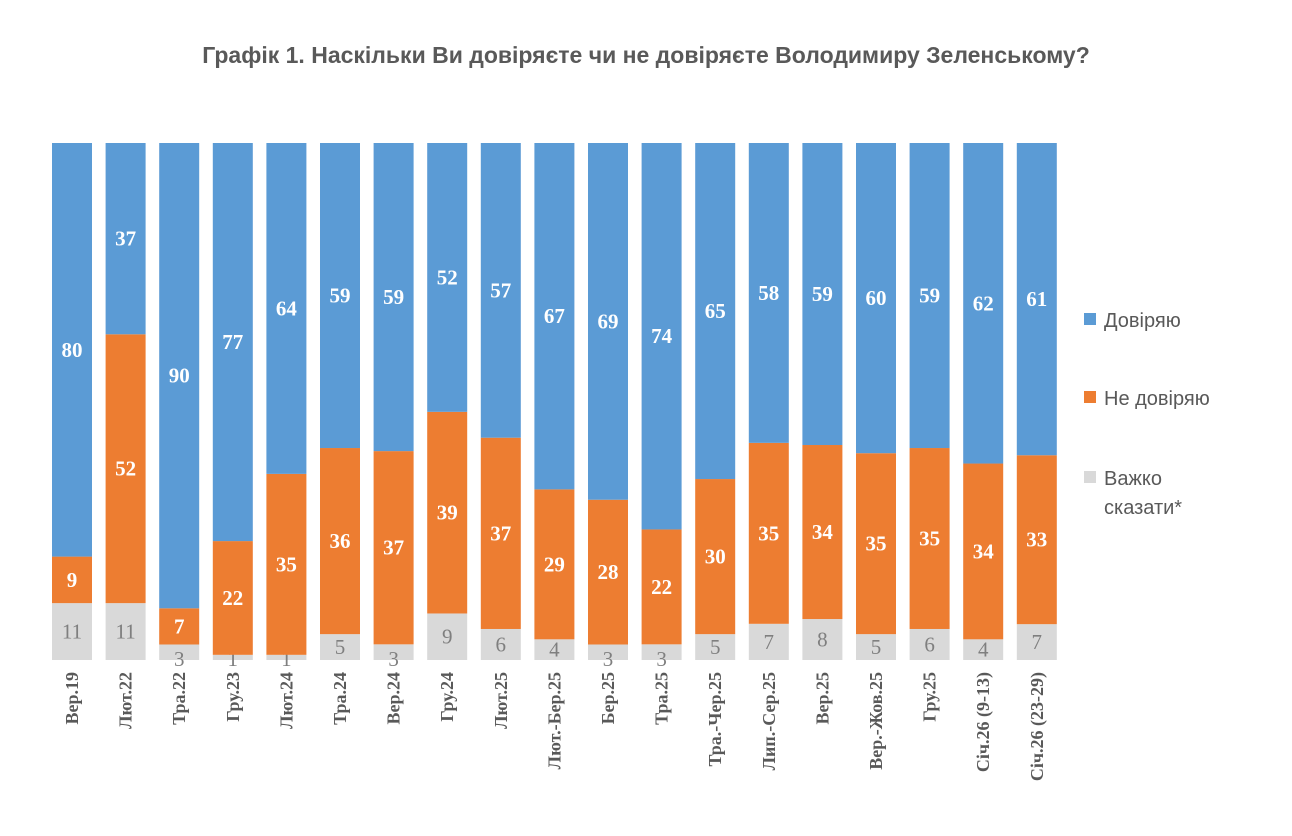 The height and width of the screenshot is (836, 1292). I want to click on category-label: Тра.22, so click(179, 698).